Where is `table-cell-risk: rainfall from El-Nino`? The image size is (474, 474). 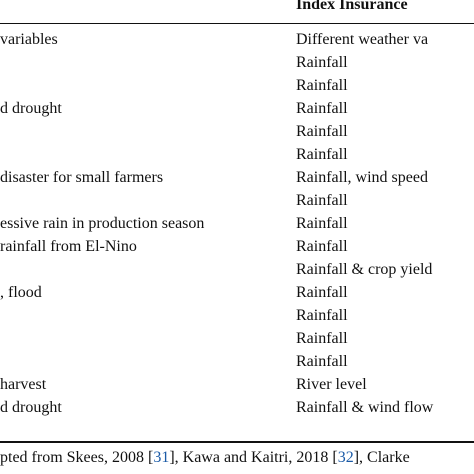
table-cell-risk: rainfall from El-Nino is located at coordinates (68, 246).